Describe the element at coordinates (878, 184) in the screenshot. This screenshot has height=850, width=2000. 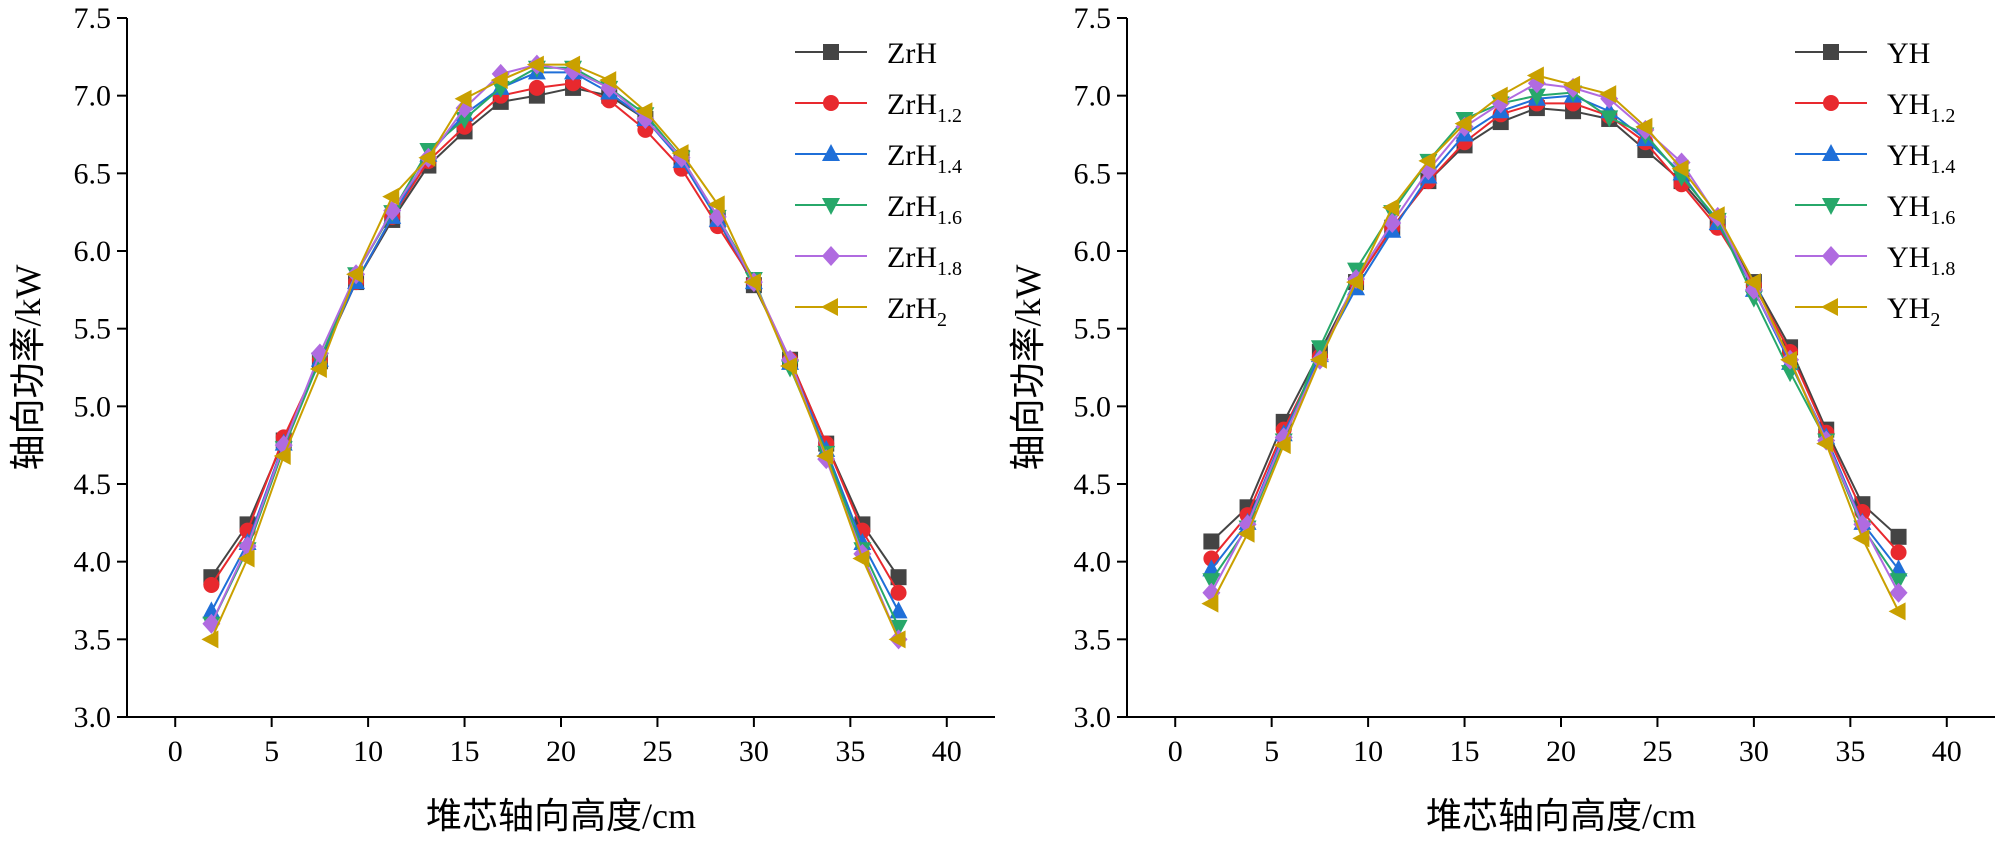
I see `legend: ZrH ZrH1.2 ZrH1.4 ZrH1.6 ZrH1.8 ZrH2` at that location.